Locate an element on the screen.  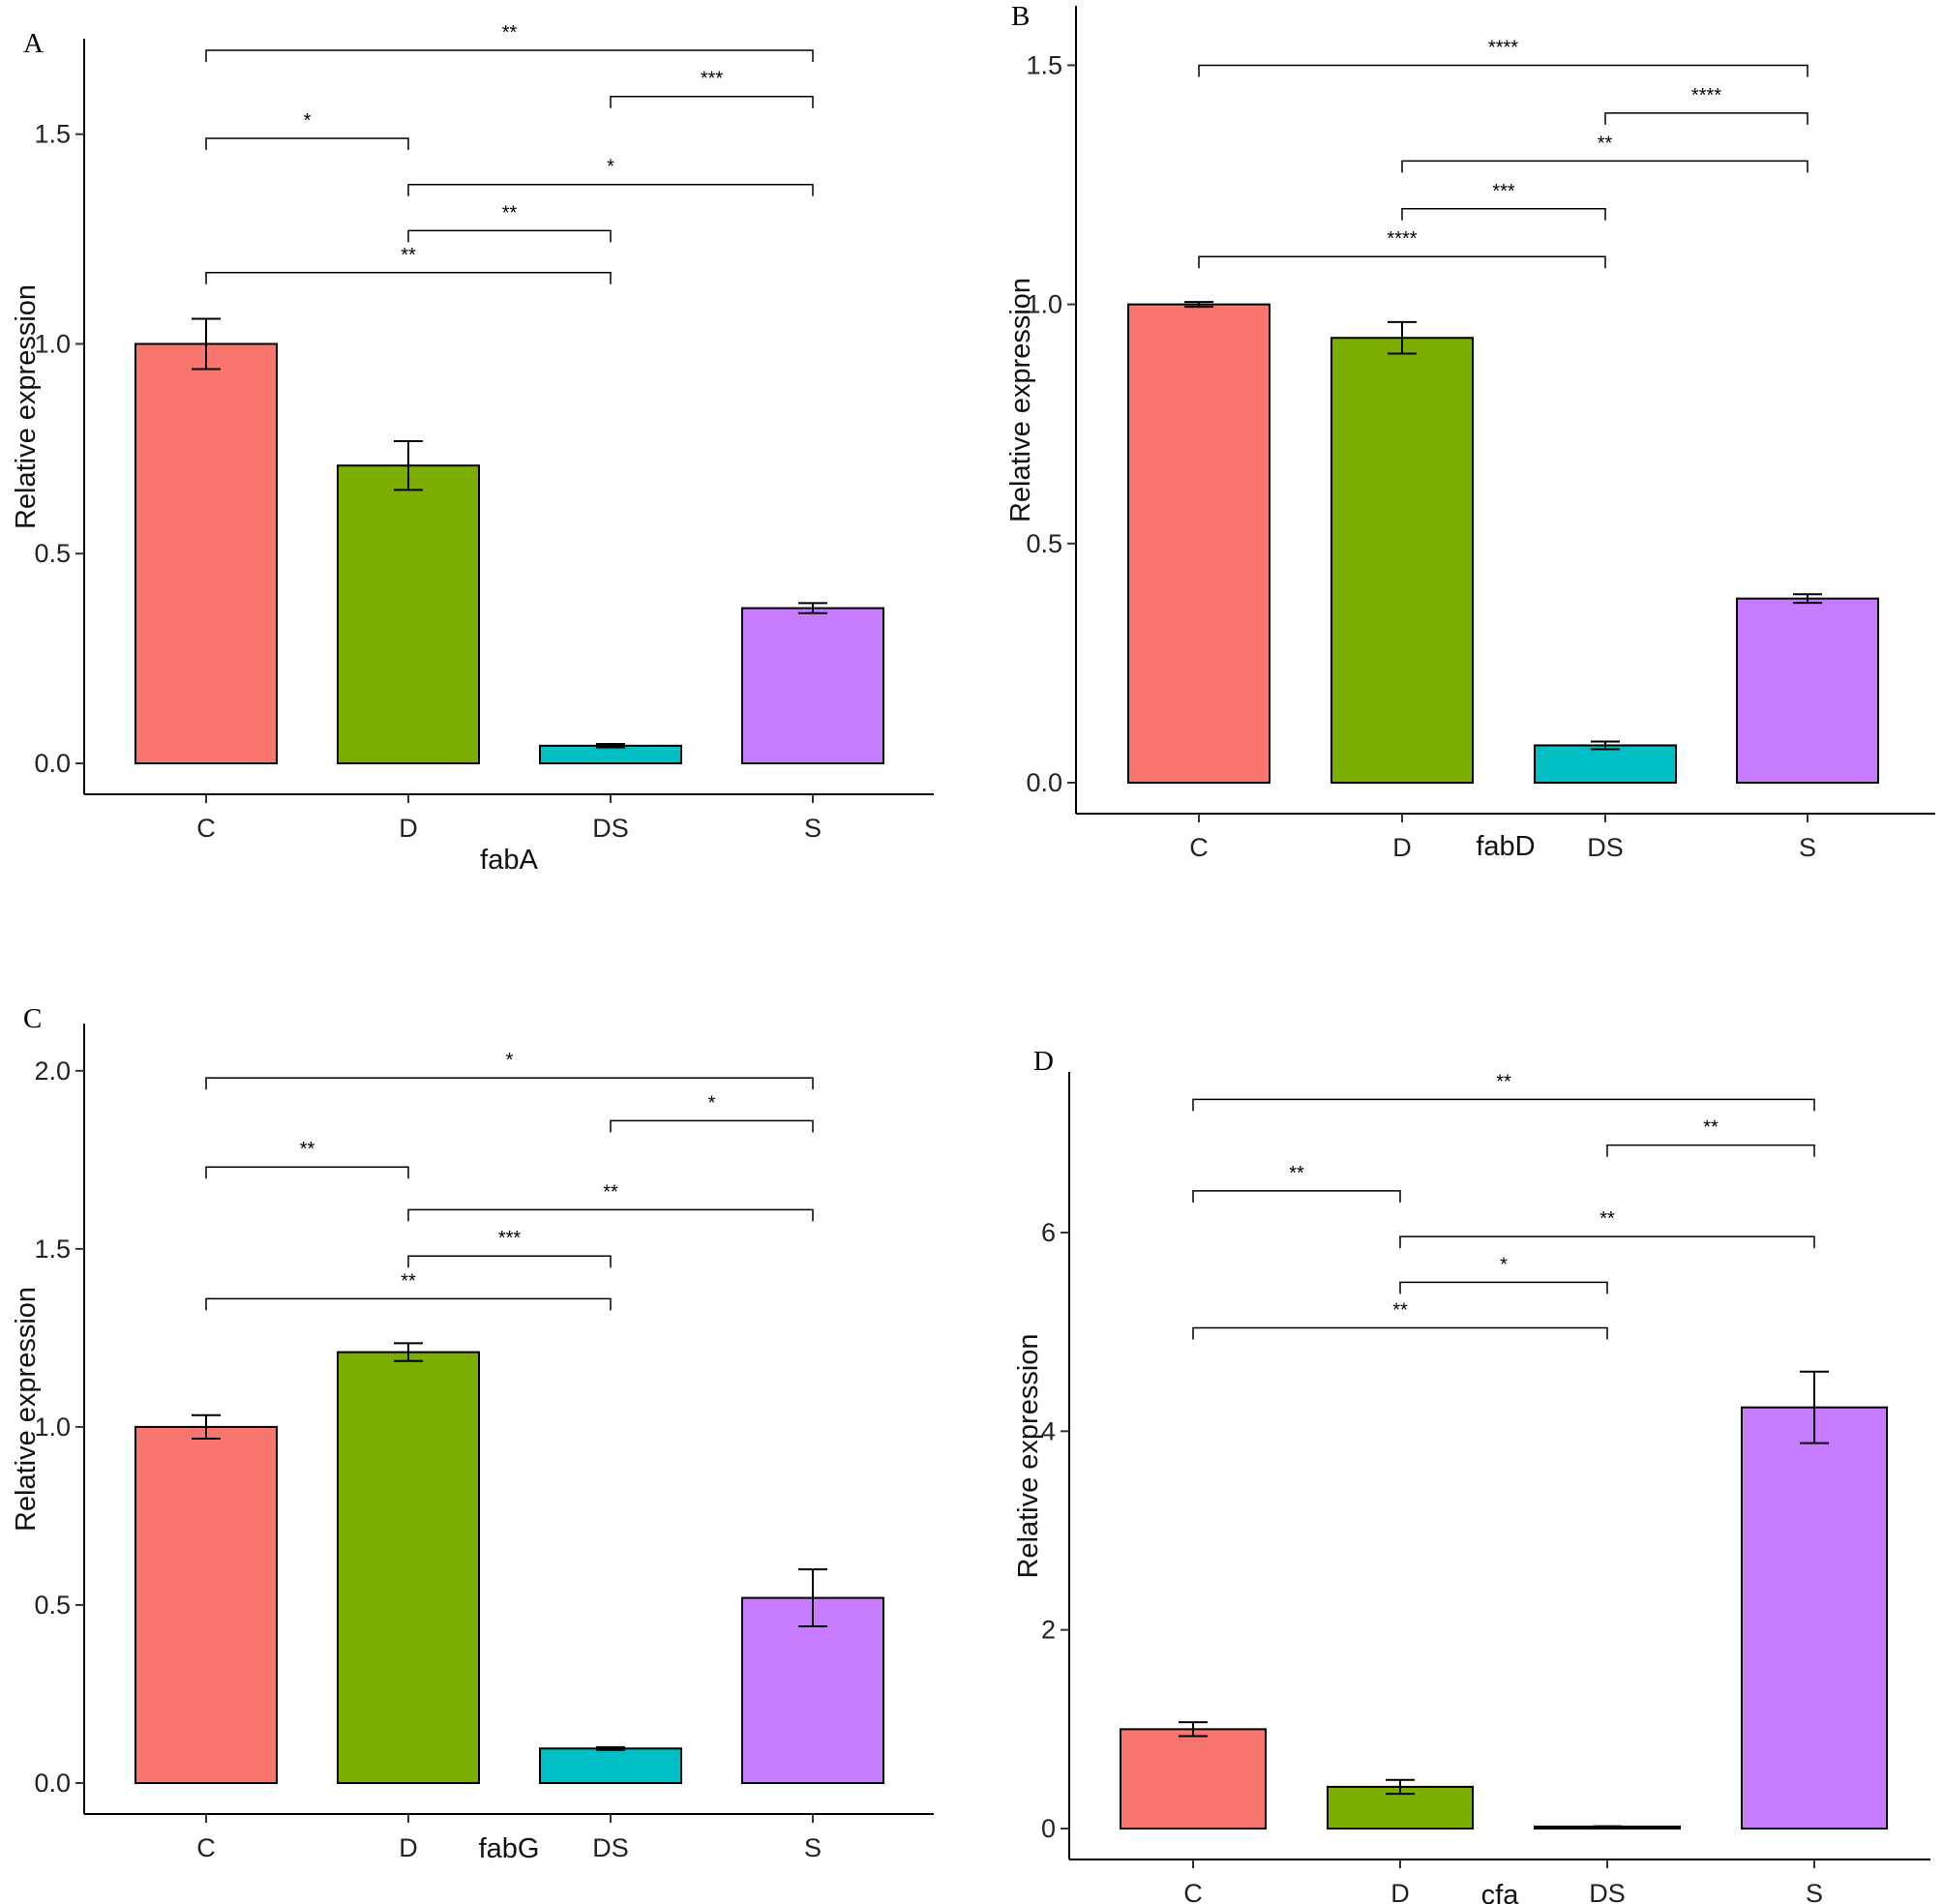
panel-letter: D is located at coordinates (1043, 1062).